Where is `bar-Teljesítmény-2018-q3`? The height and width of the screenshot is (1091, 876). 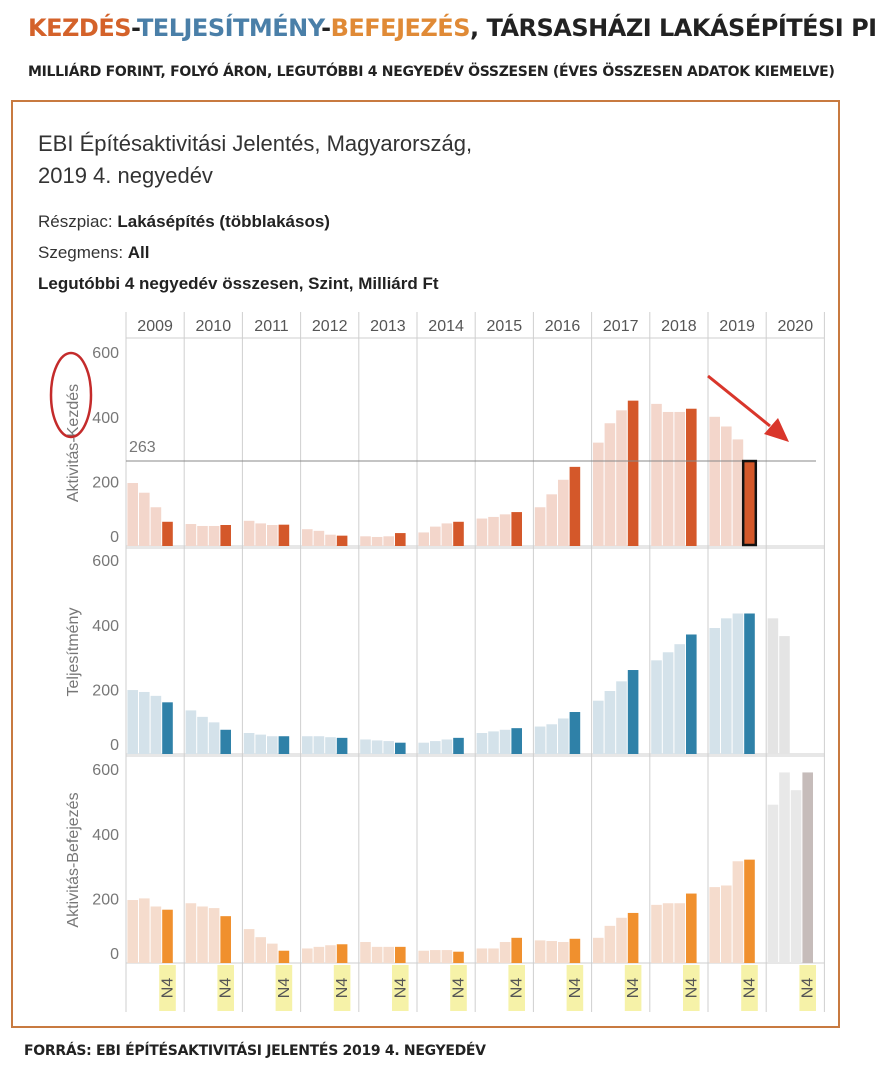
bar-Teljesítmény-2018-q3 is located at coordinates (679, 699).